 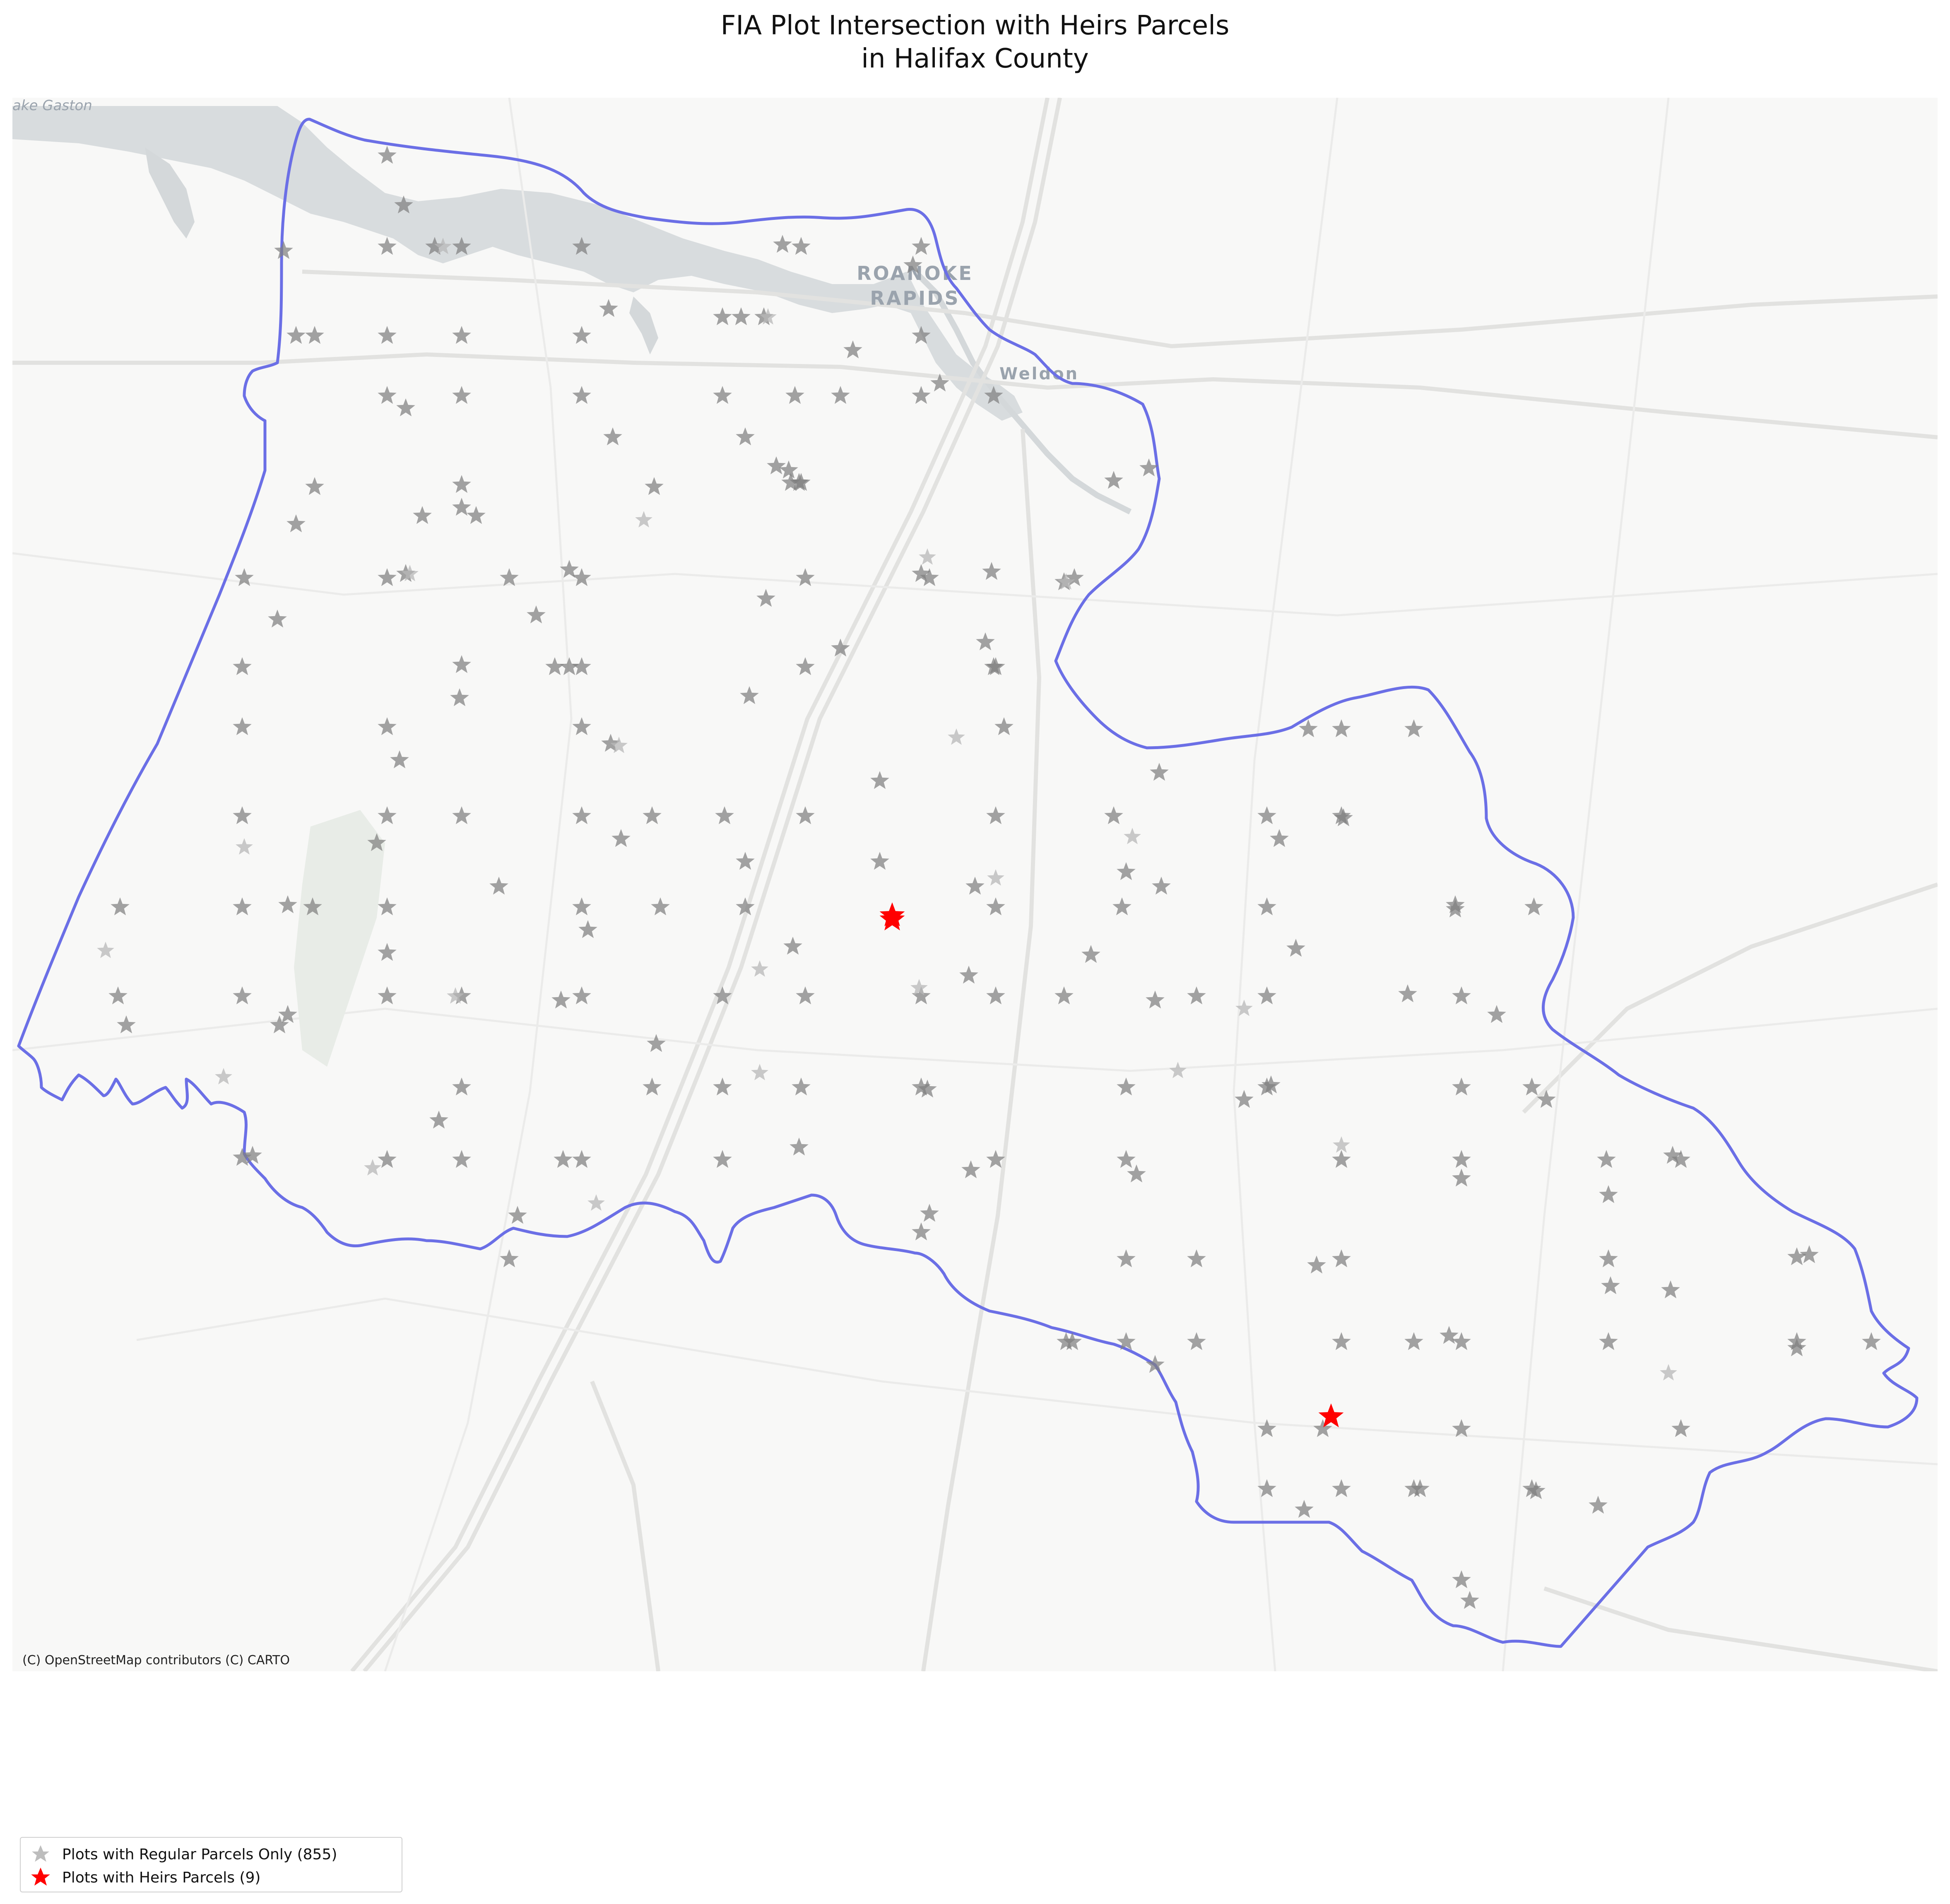 What do you see at coordinates (52, 106) in the screenshot?
I see `lake-label: ake Gaston` at bounding box center [52, 106].